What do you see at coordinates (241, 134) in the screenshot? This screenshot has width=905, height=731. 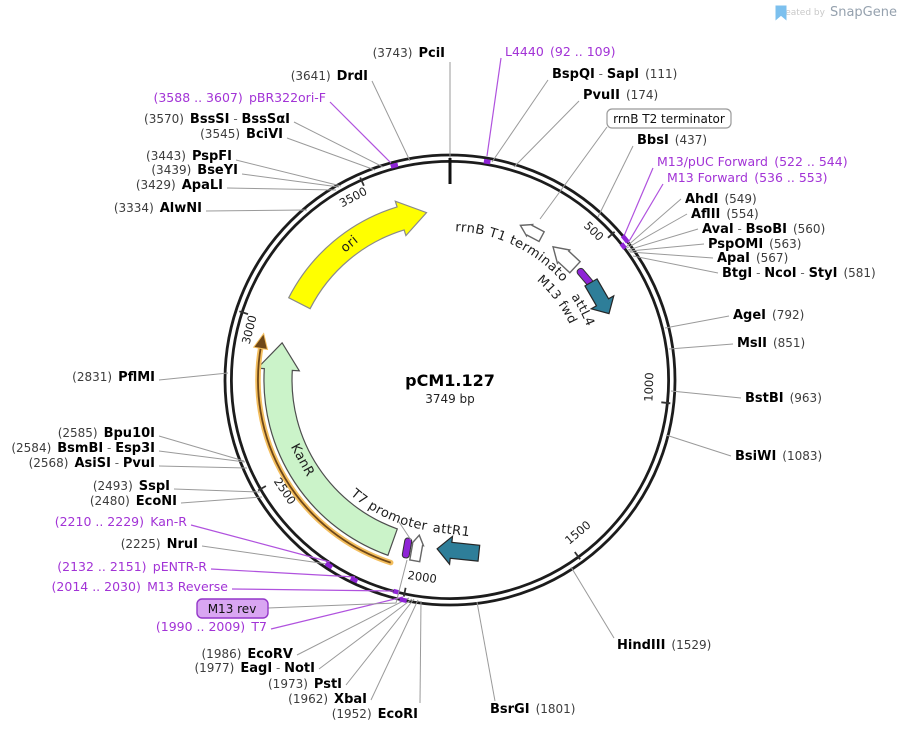 I see `enzyme-label-BciVI: (3545) BciVI` at bounding box center [241, 134].